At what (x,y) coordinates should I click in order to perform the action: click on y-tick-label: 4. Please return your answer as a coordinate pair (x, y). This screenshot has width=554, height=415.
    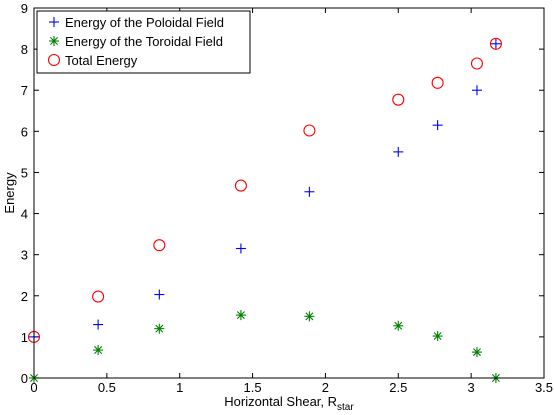
    Looking at the image, I should click on (24, 214).